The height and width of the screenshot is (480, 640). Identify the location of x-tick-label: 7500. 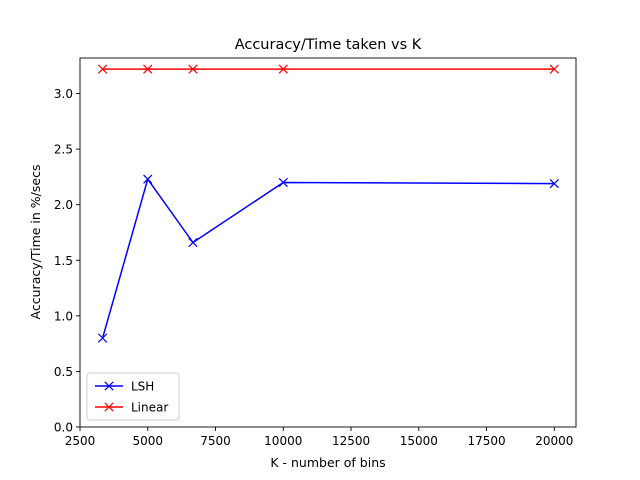
(215, 441).